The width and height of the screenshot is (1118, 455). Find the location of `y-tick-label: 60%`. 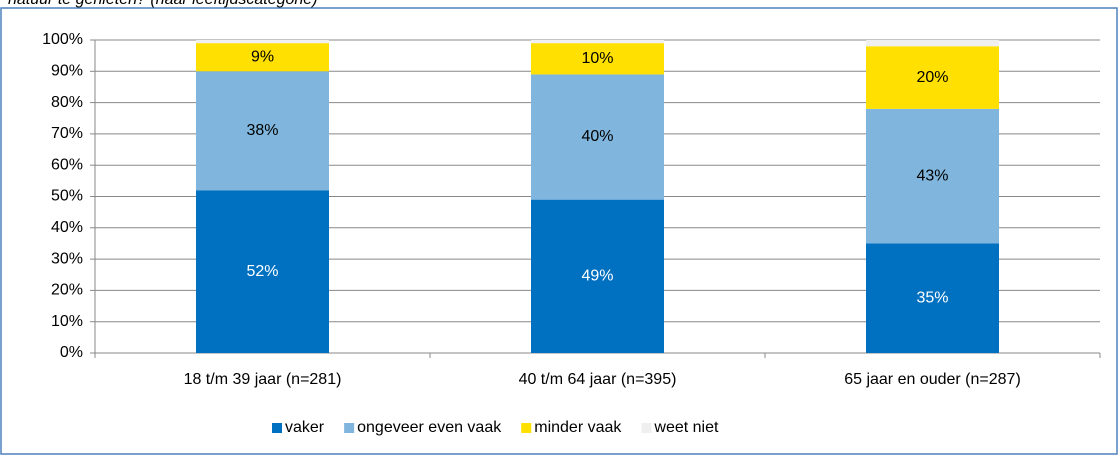

y-tick-label: 60% is located at coordinates (67, 164).